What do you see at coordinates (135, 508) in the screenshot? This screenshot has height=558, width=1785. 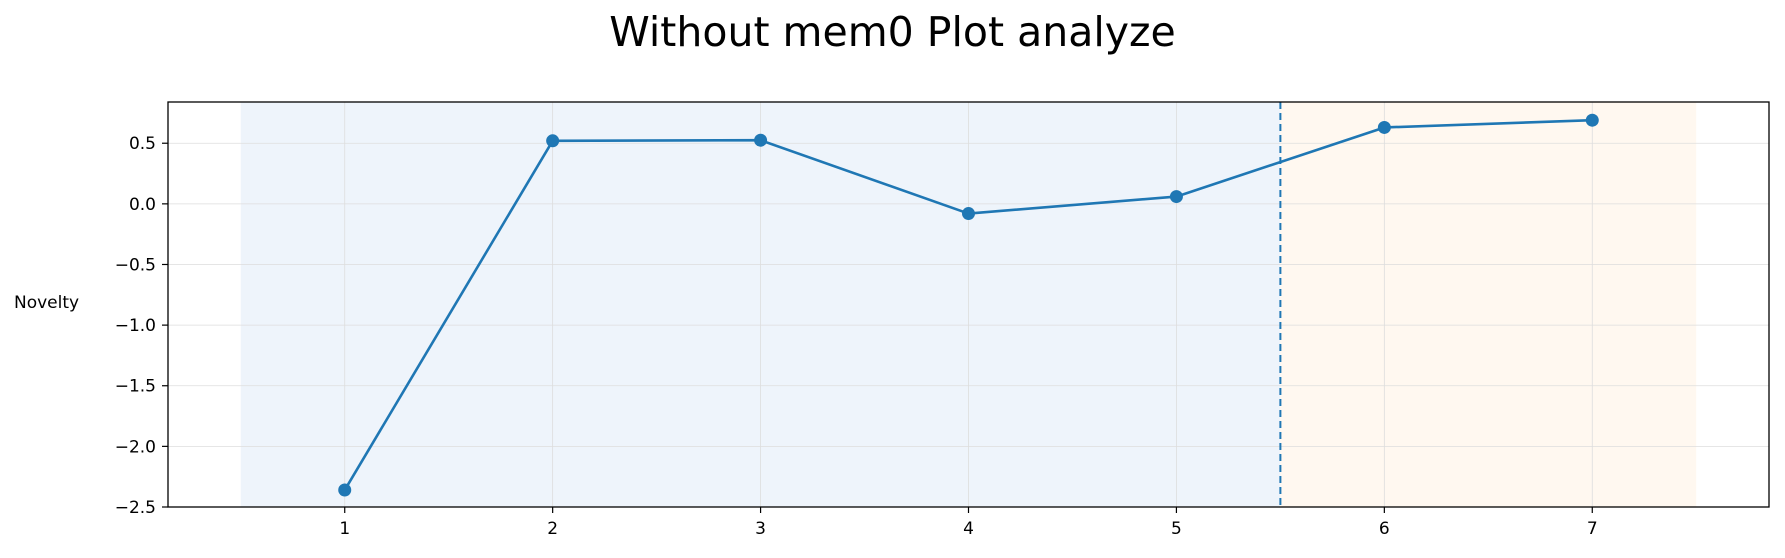 I see `y-tick-label: −2.5` at bounding box center [135, 508].